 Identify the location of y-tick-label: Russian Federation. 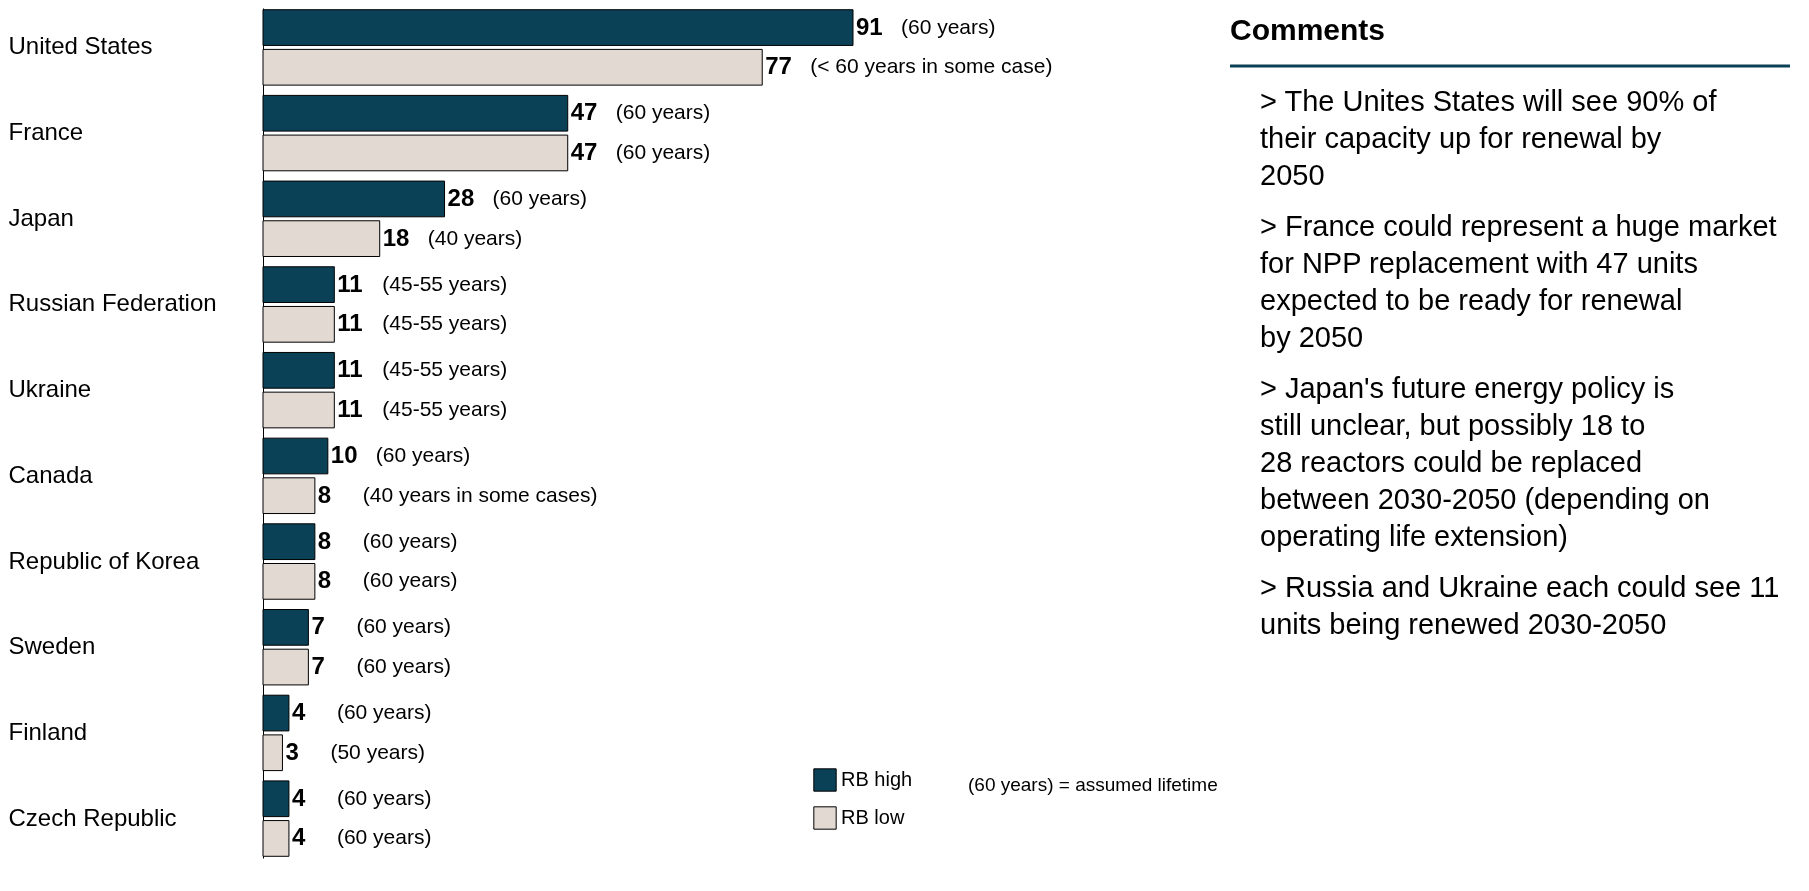
(112, 303).